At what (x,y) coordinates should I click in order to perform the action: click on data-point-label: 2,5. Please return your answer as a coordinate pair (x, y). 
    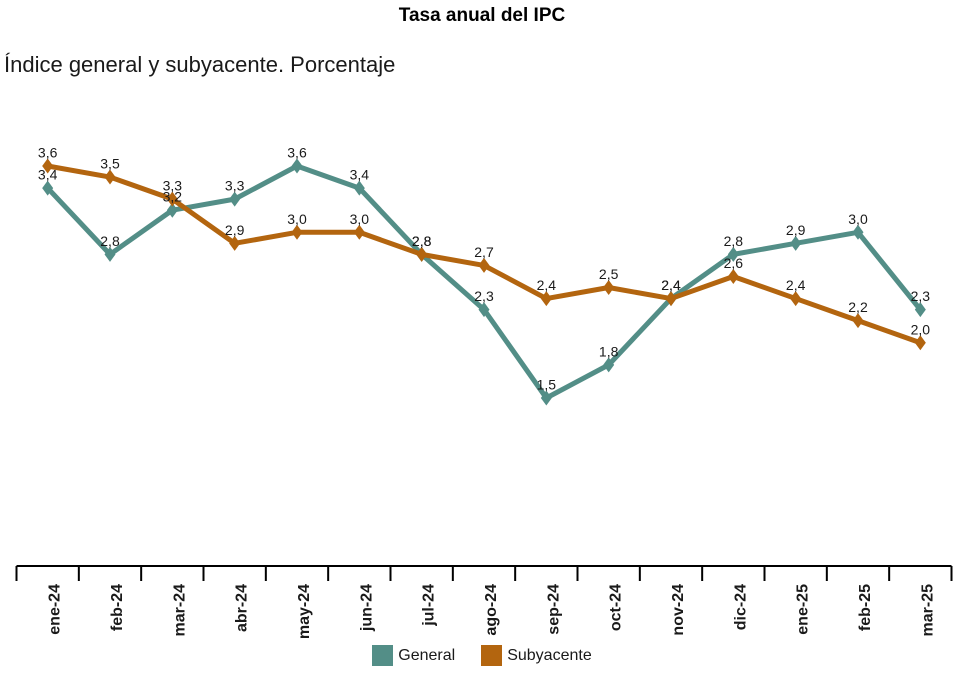
    Looking at the image, I should click on (609, 274).